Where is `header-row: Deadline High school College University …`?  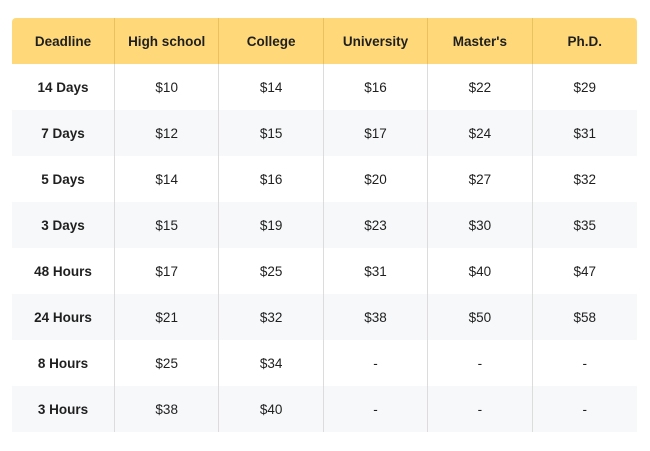 header-row: Deadline High school College University … is located at coordinates (324, 41).